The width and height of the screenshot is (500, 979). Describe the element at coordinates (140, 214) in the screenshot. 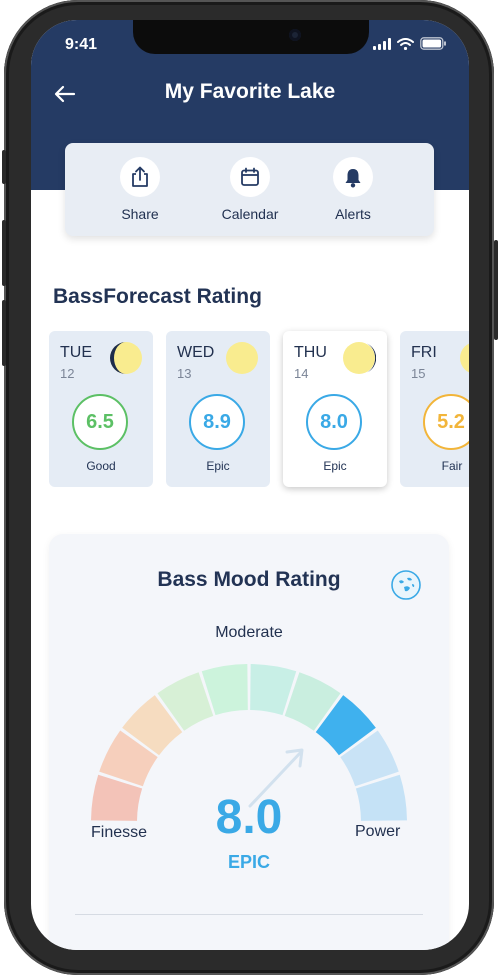

I see `share-label: Share` at that location.